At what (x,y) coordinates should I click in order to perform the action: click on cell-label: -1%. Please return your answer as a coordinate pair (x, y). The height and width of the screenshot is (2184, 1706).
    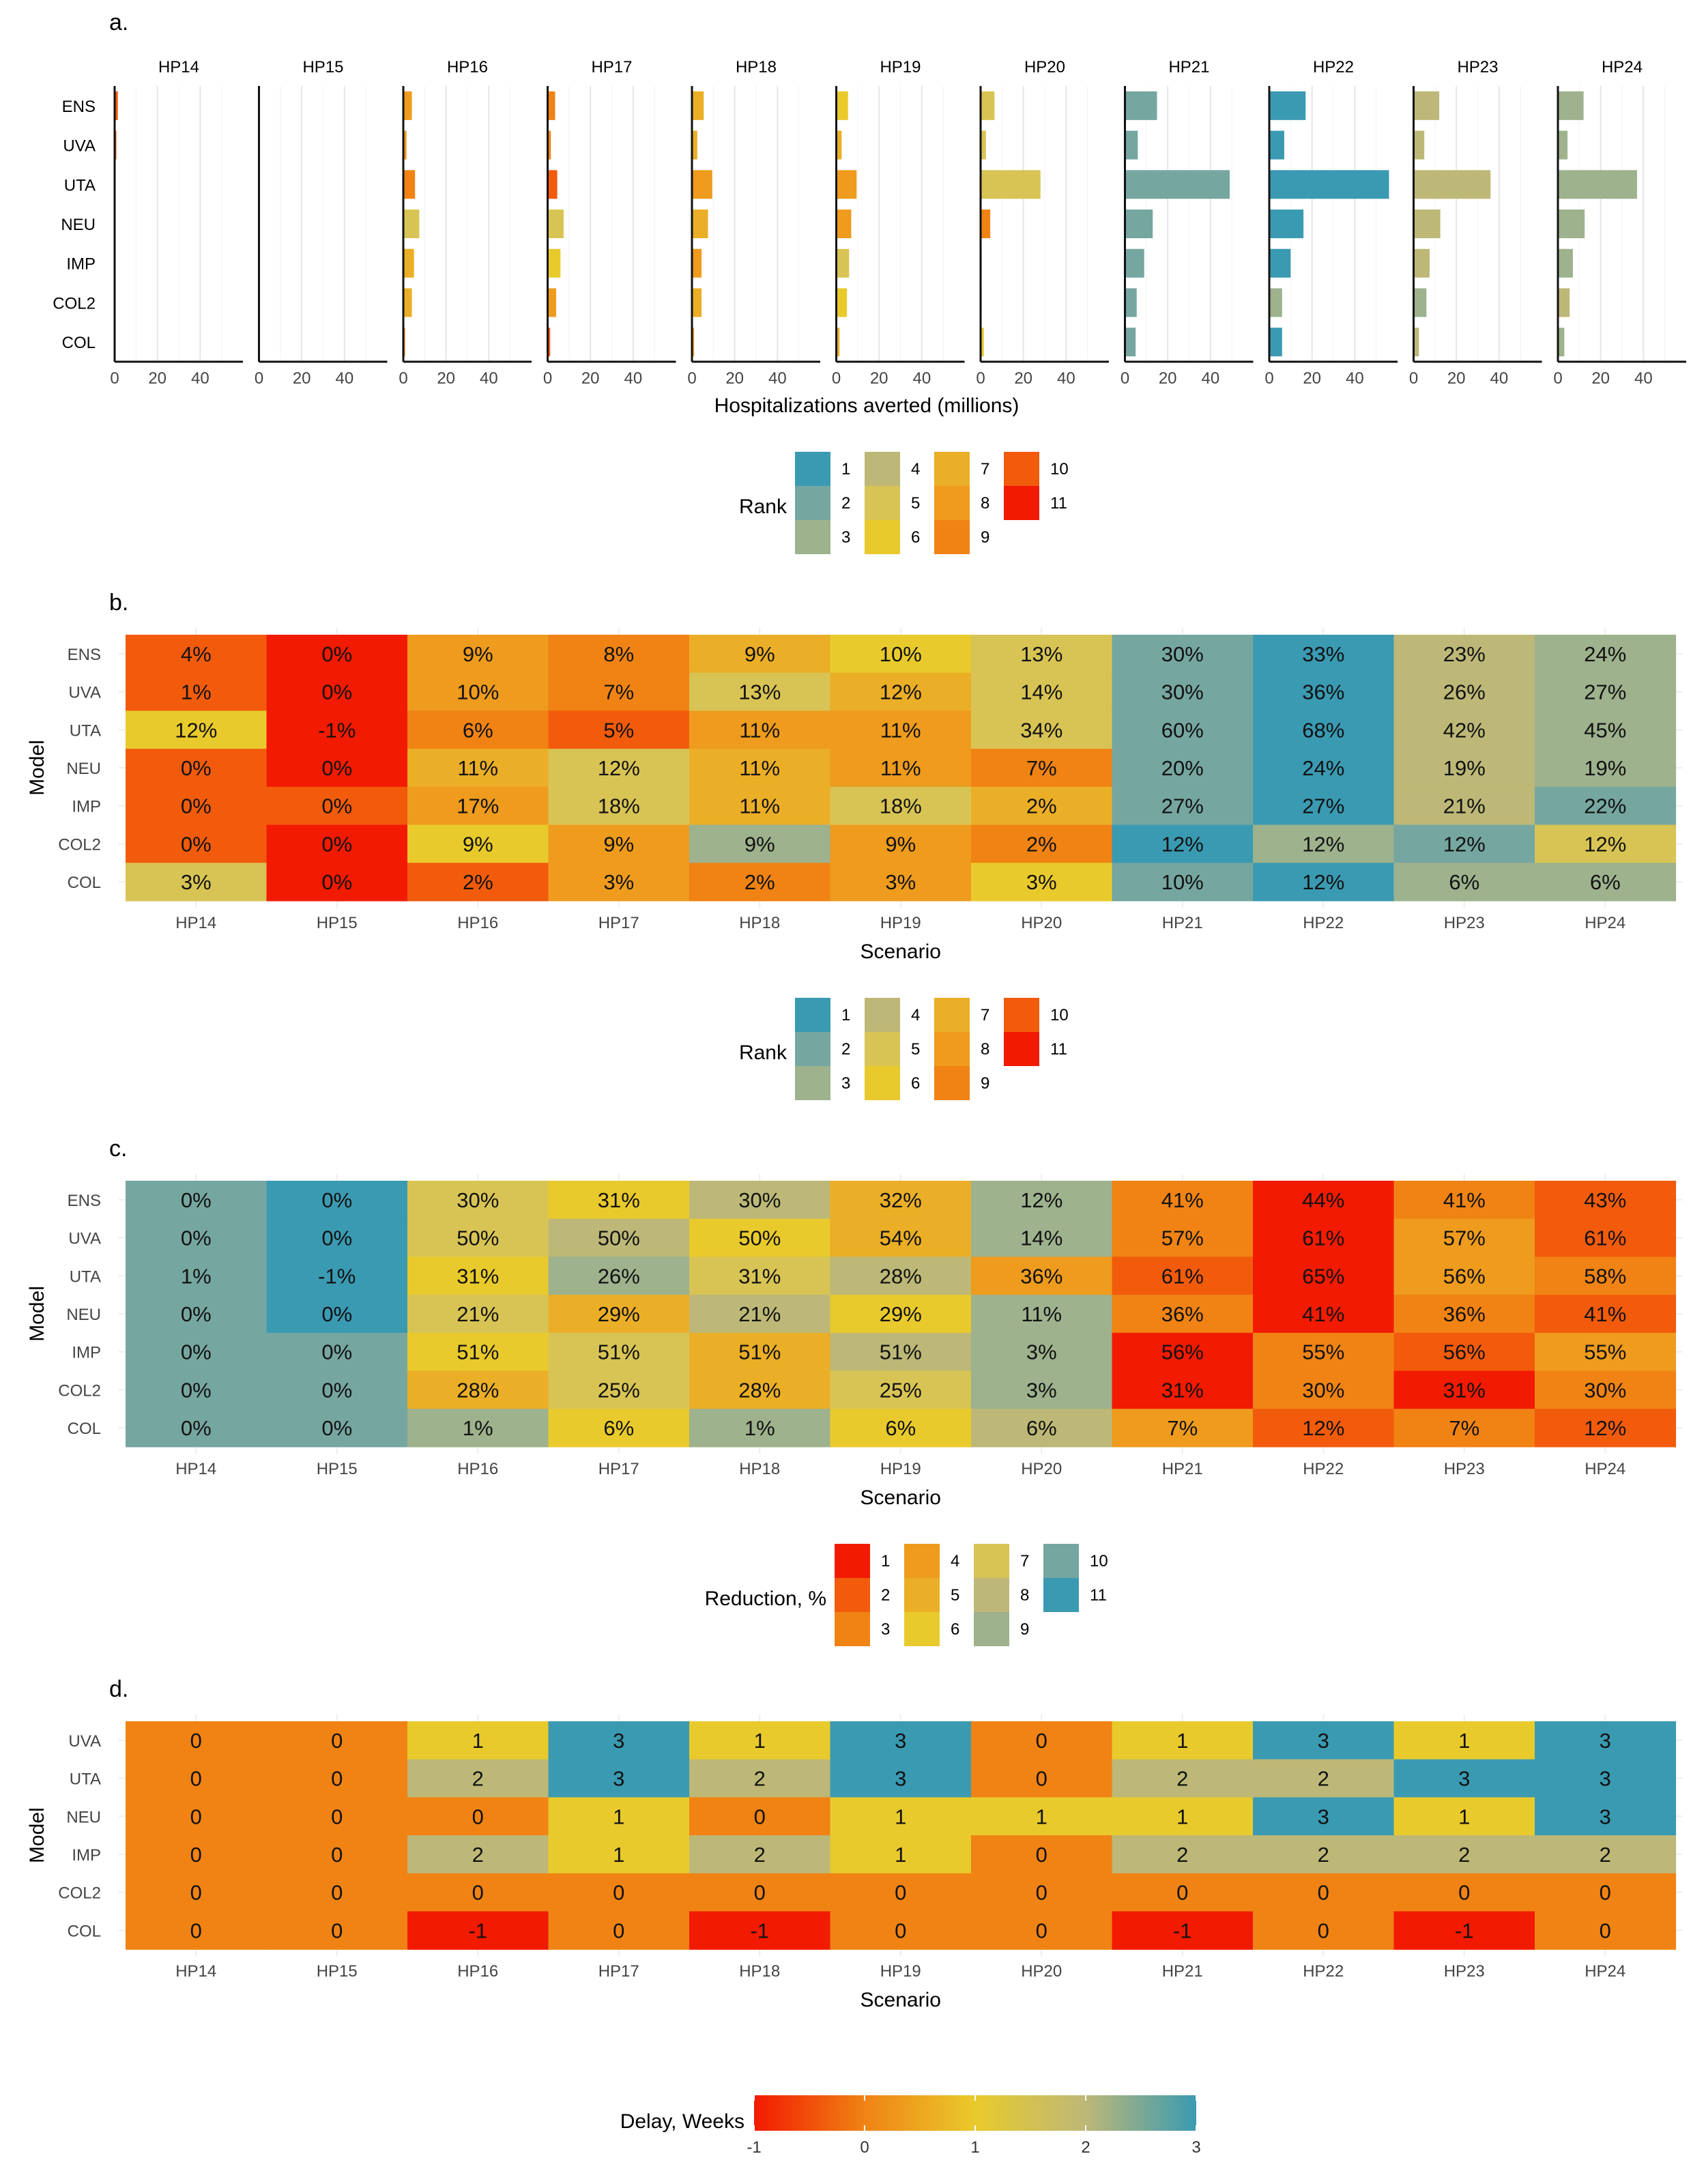
    Looking at the image, I should click on (337, 1276).